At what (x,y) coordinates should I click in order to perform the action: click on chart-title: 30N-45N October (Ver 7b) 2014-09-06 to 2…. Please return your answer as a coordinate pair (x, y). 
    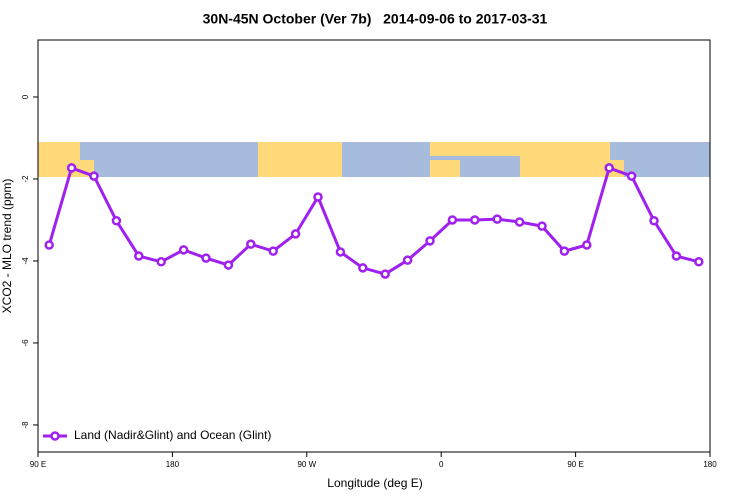
    Looking at the image, I should click on (375, 19).